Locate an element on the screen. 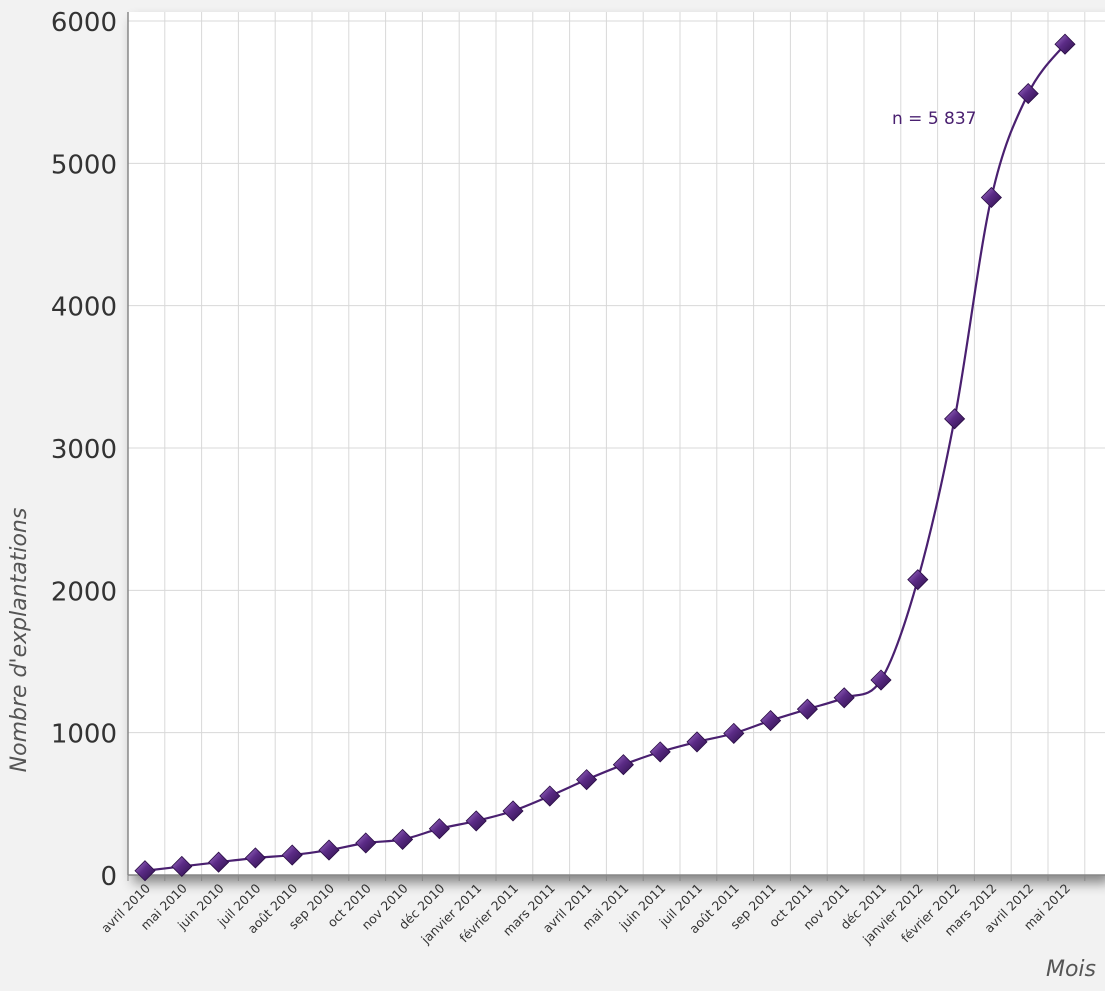 Image resolution: width=1105 pixels, height=991 pixels. x-axis-label: Mois is located at coordinates (1071, 969).